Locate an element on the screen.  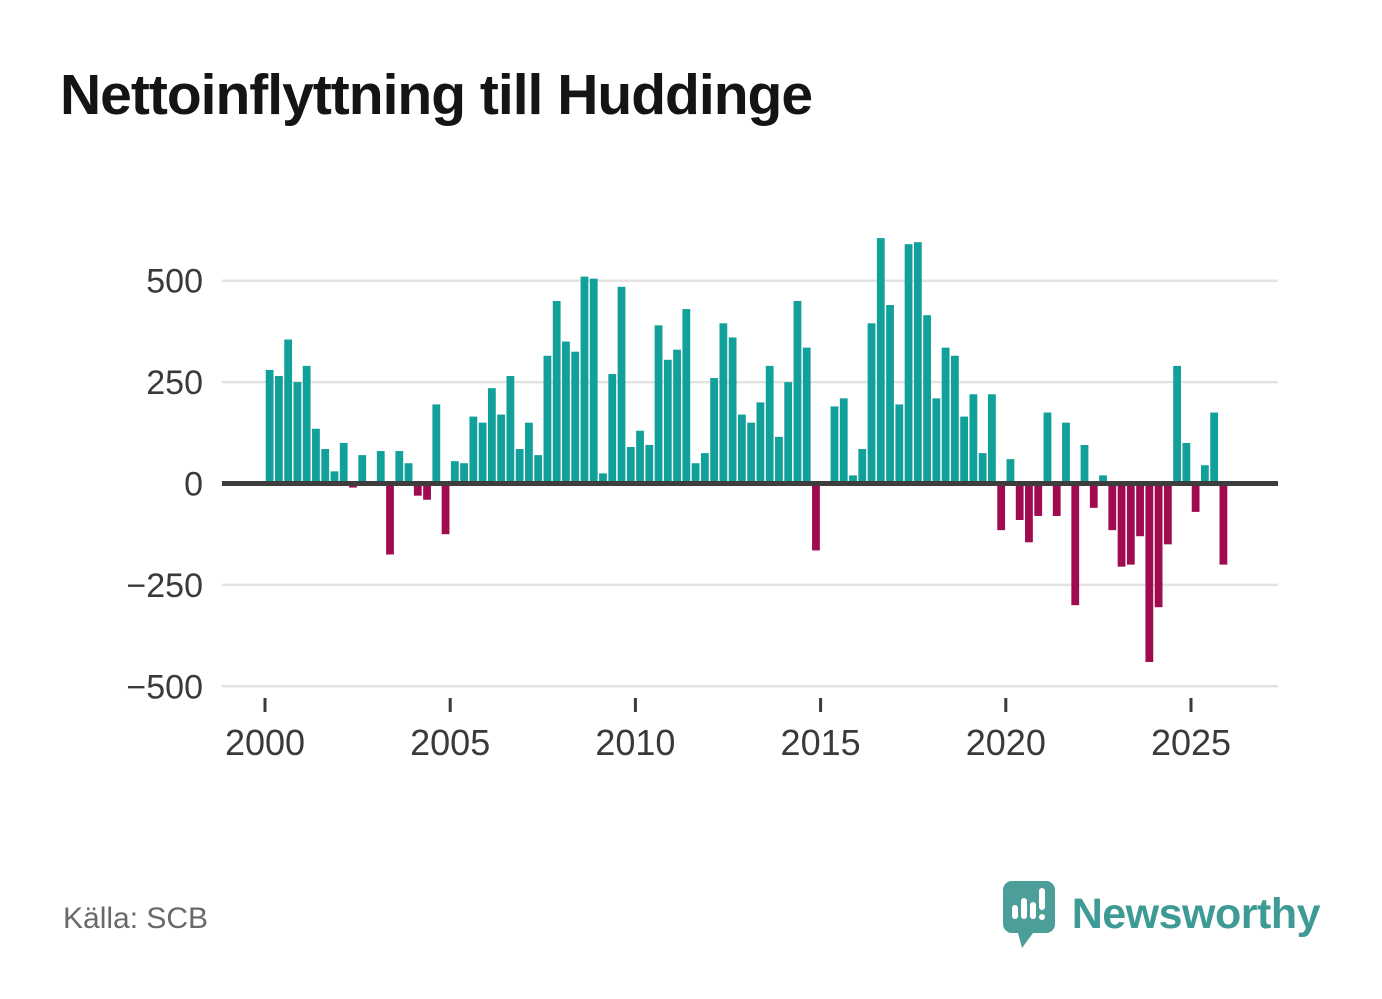
logo-exclamation-bar is located at coordinates (1041, 899).